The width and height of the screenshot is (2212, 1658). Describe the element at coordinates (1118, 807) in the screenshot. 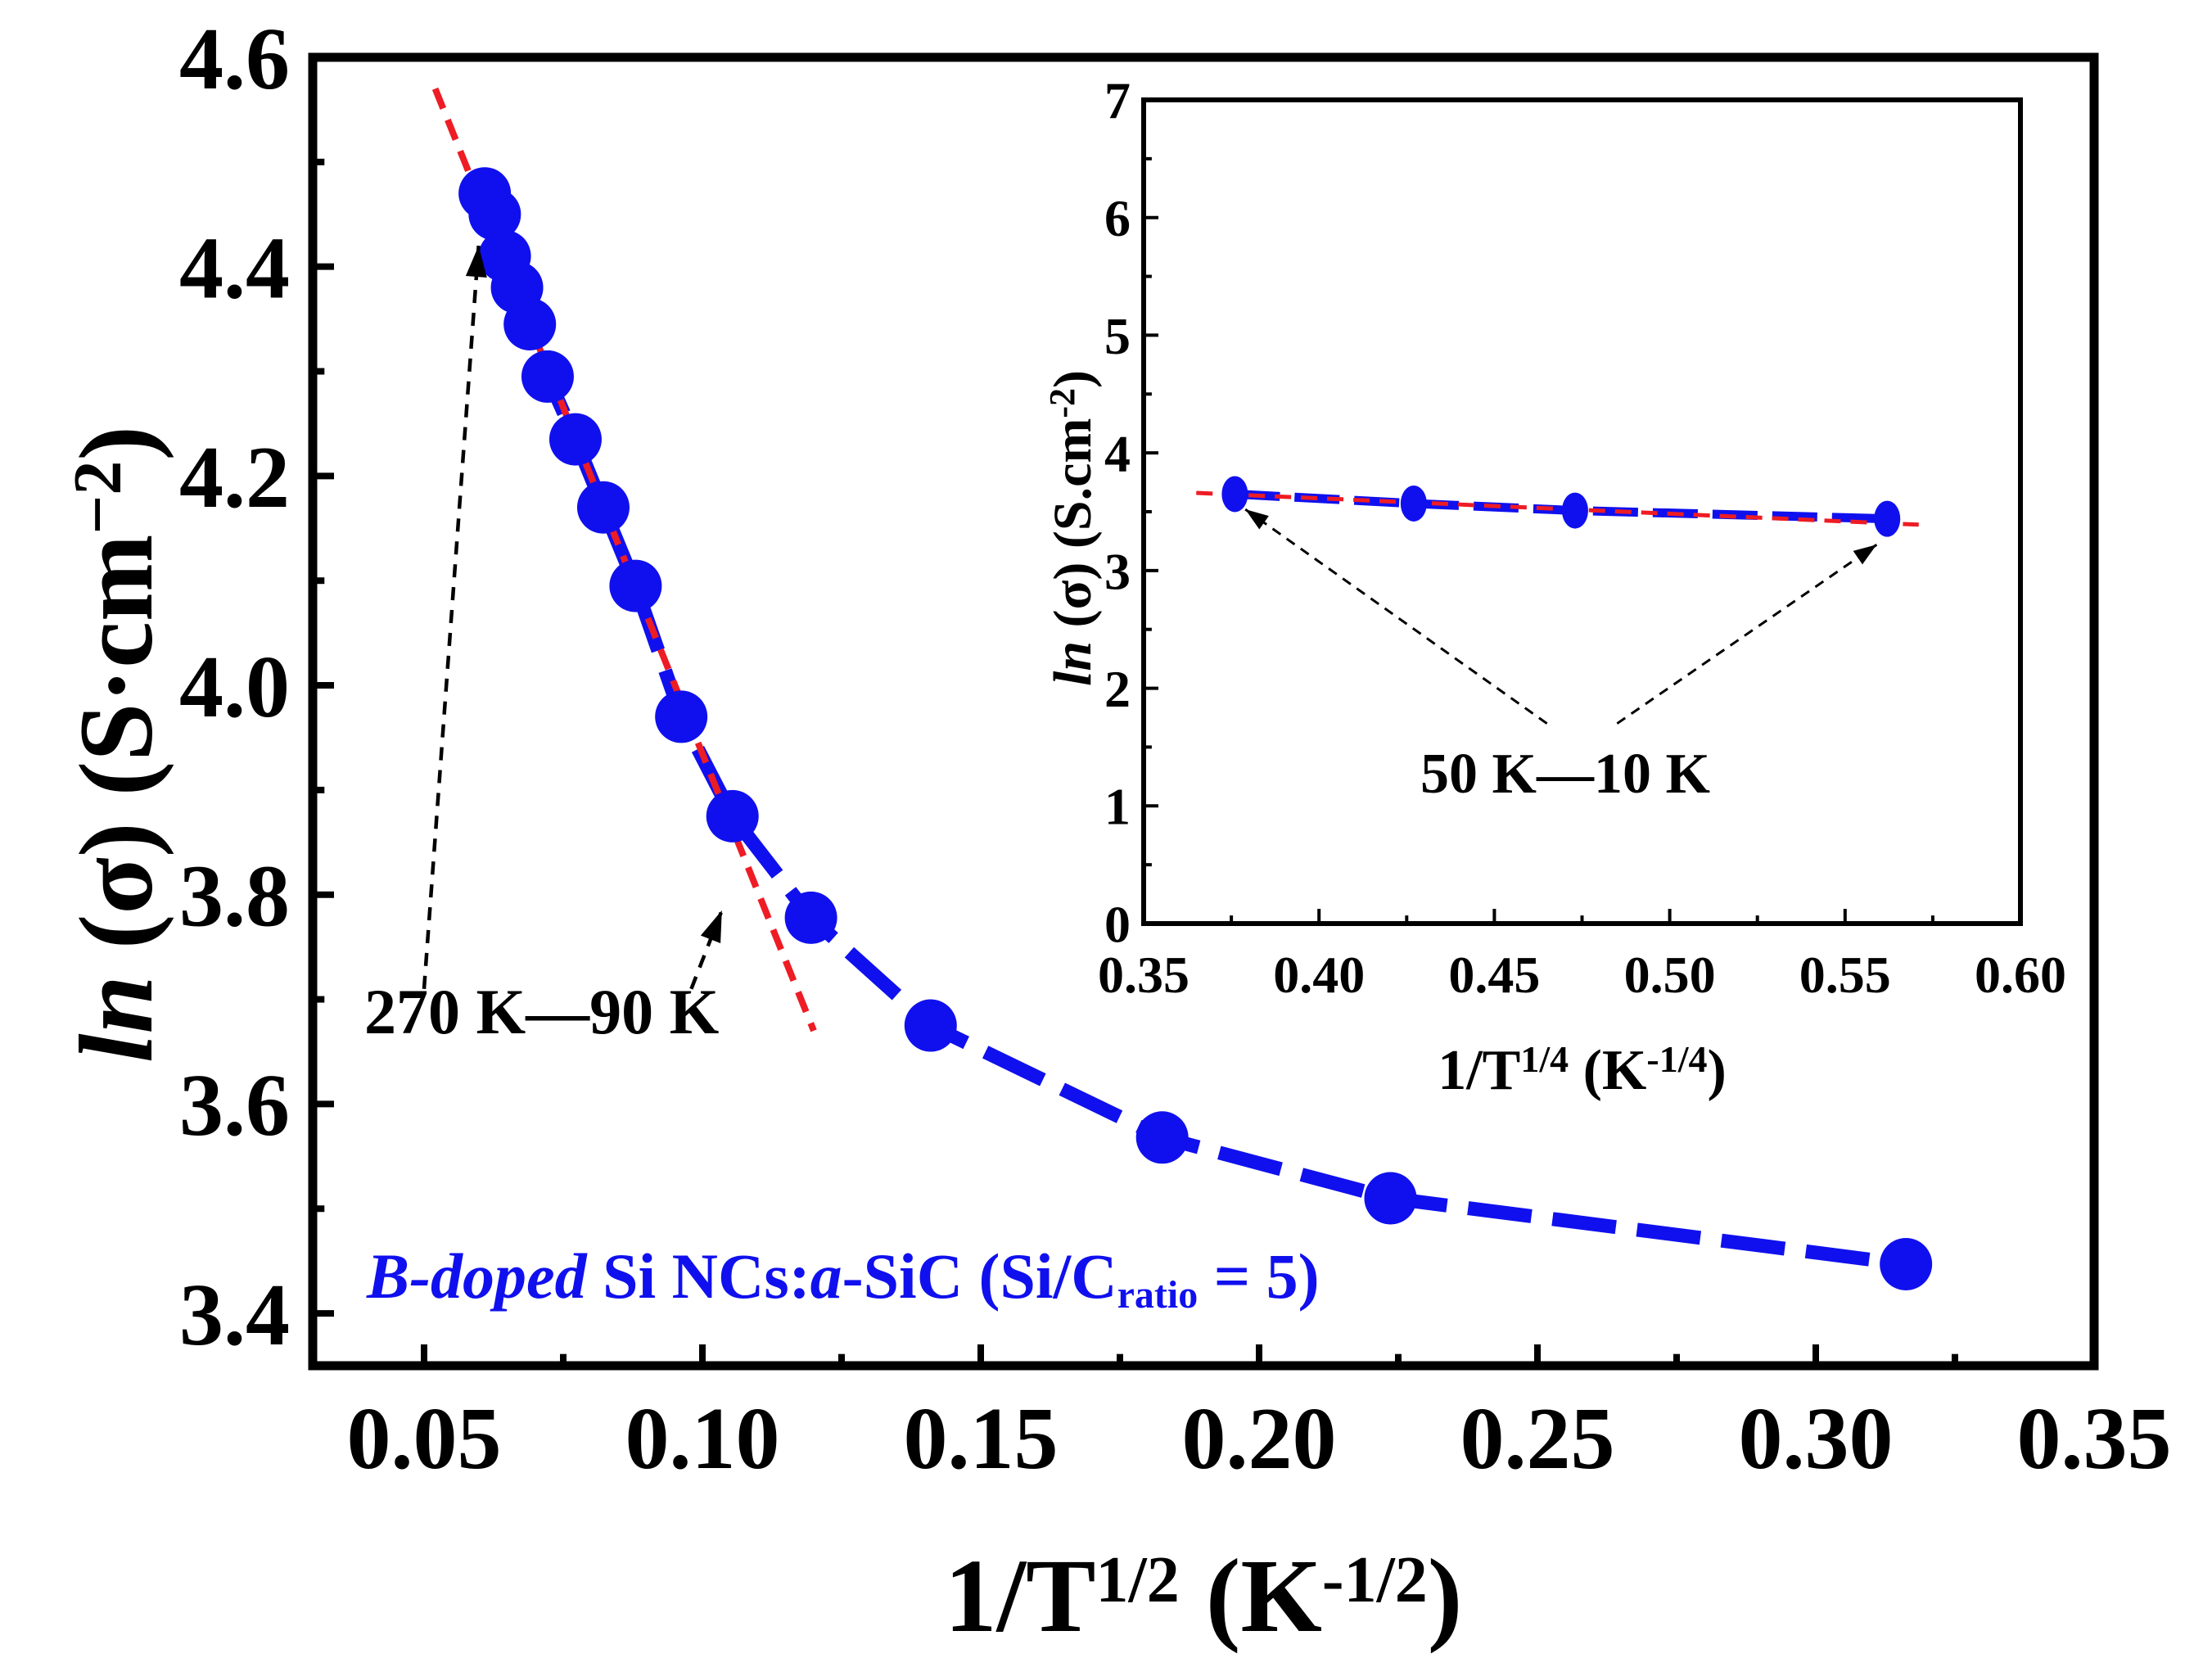

I see `inset-y-tick-label: 1` at that location.